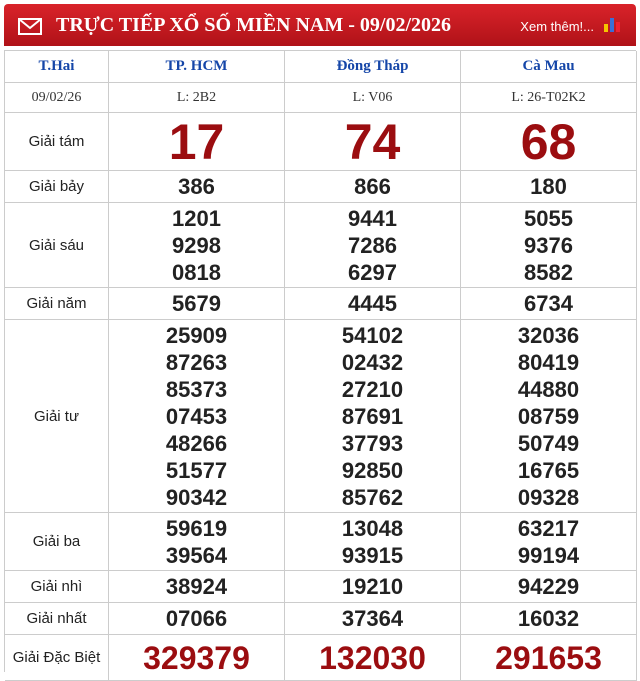 The height and width of the screenshot is (681, 640). I want to click on prize-name-cell: Giải tư, so click(57, 416).